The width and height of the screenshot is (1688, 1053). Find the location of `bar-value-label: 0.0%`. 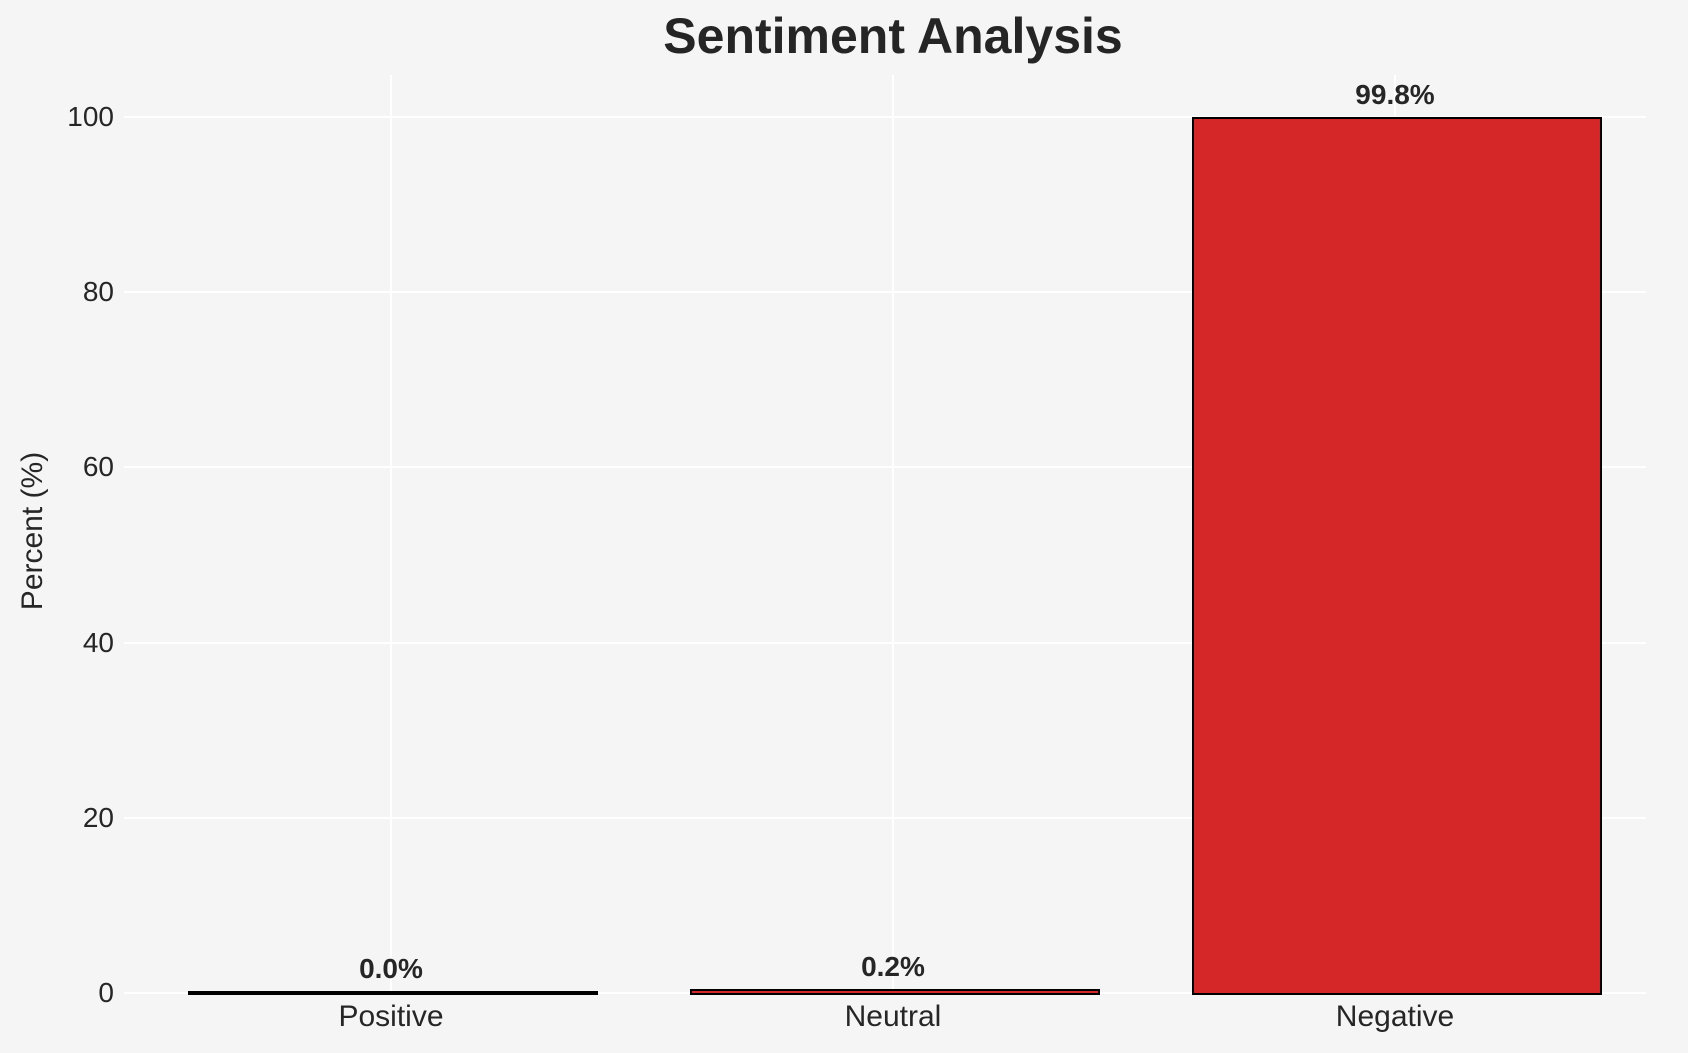

bar-value-label: 0.0% is located at coordinates (391, 968).